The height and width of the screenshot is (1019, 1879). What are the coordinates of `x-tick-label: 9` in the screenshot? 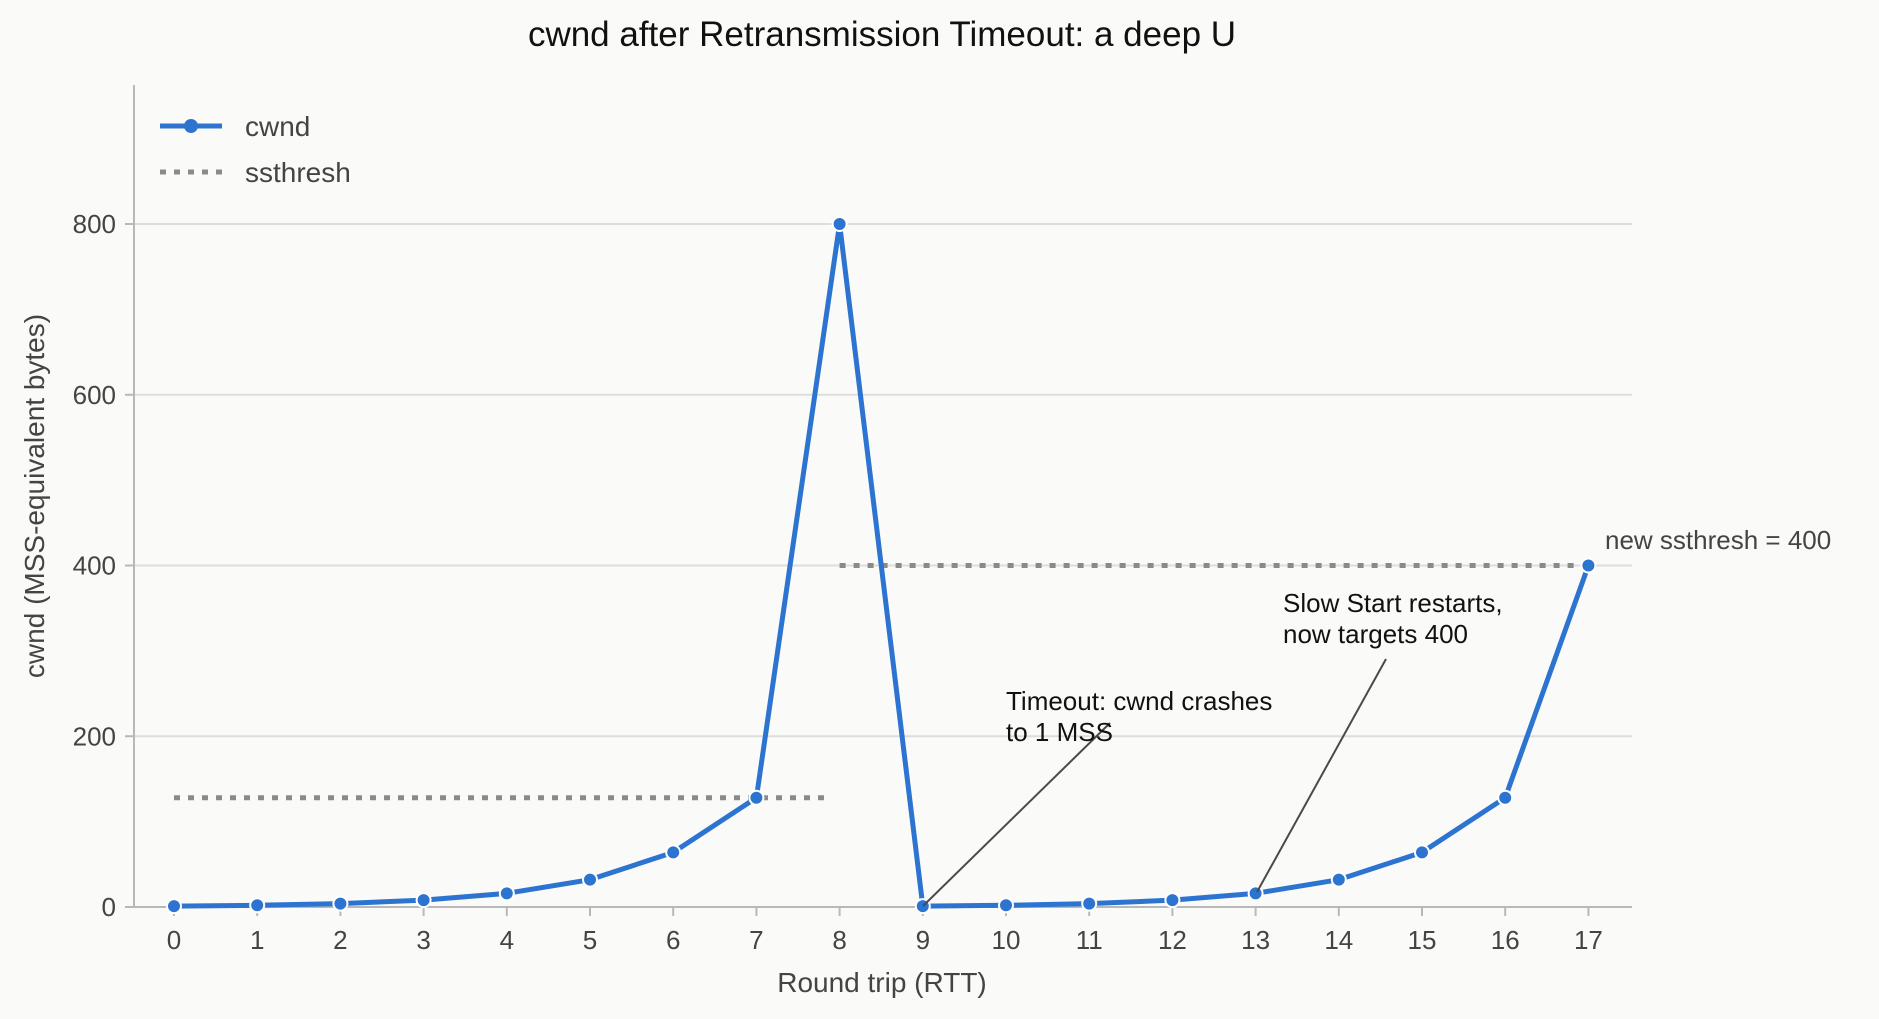 It's located at (923, 940).